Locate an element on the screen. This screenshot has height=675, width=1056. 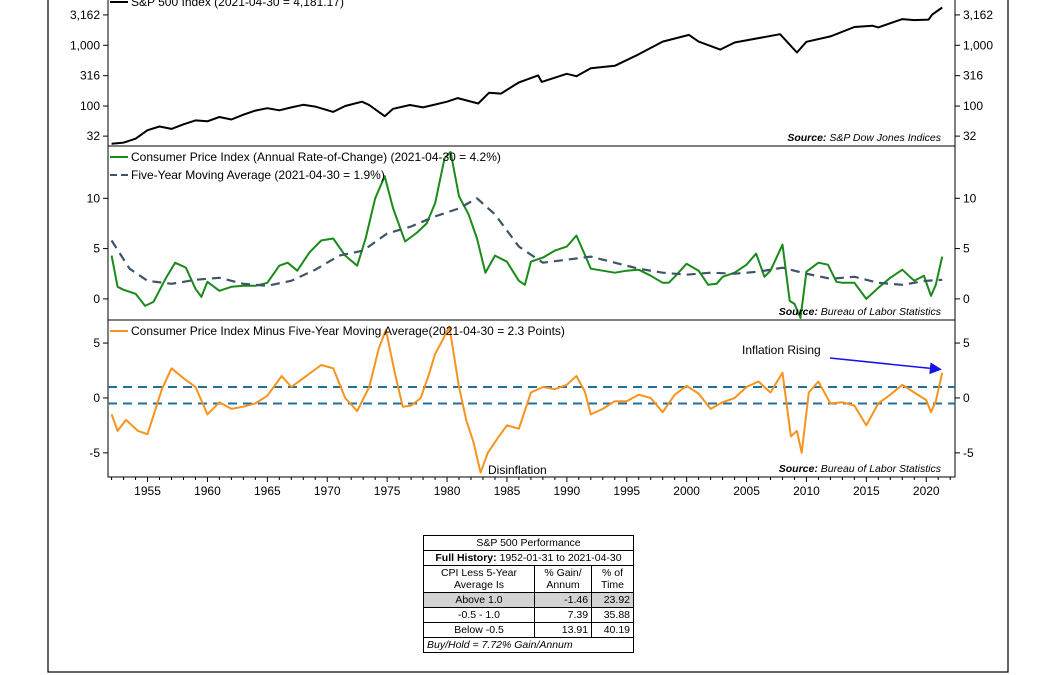
col-header-condition: CPI Less 5-Year Average Is is located at coordinates (479, 579).